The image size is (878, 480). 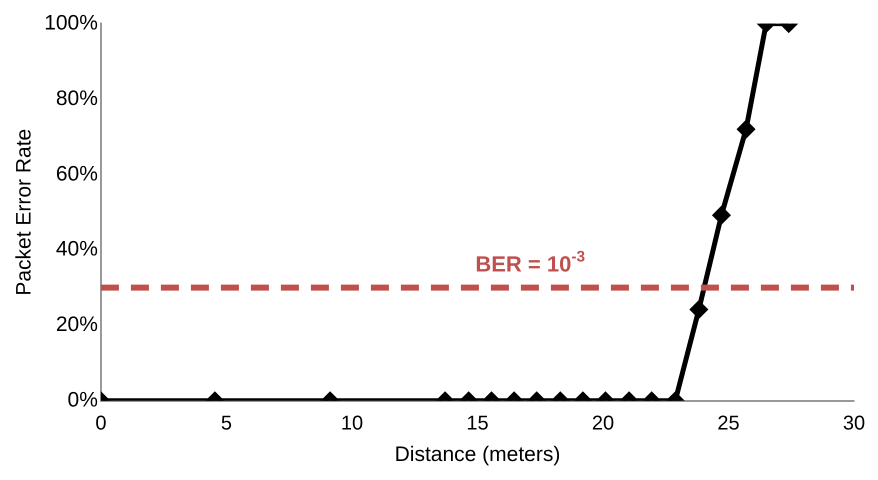 I want to click on x-tick-label: 0, so click(x=100, y=423).